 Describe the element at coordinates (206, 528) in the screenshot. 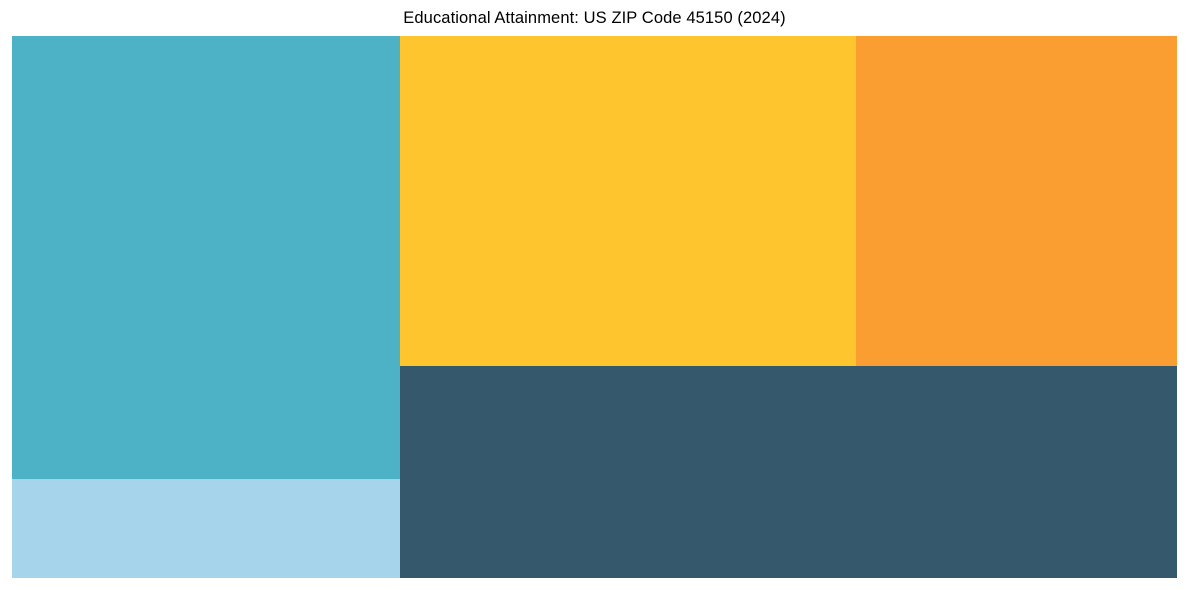

I see `treemap-segment-light-blue` at that location.